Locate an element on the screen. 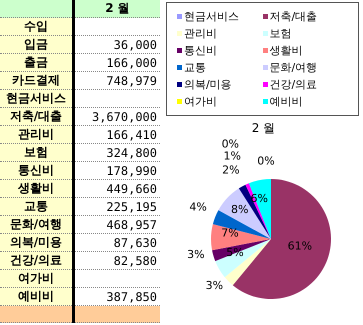  category-label: 현금서비스 is located at coordinates (37, 99).